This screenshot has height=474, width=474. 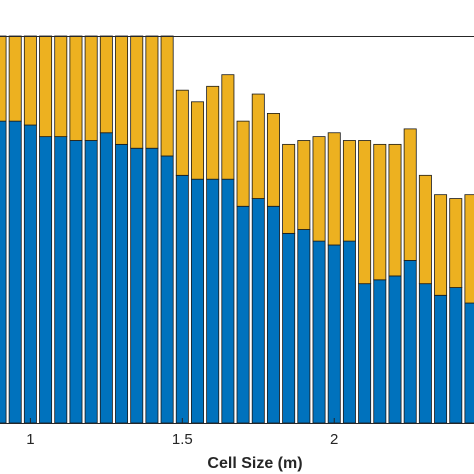 What do you see at coordinates (334, 439) in the screenshot?
I see `x-tick-label: 2` at bounding box center [334, 439].